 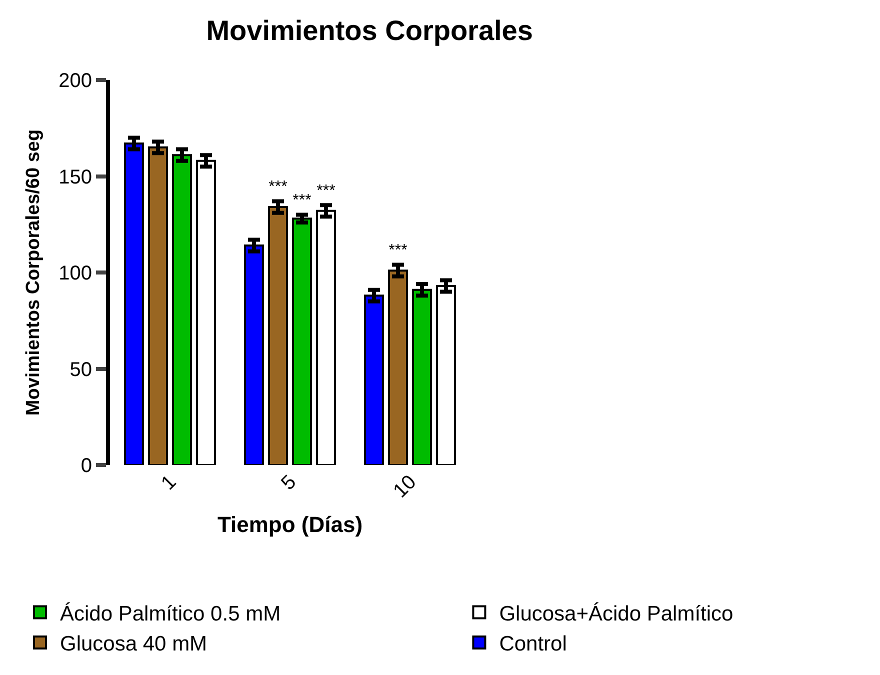 What do you see at coordinates (533, 644) in the screenshot?
I see `legend-label: Control` at bounding box center [533, 644].